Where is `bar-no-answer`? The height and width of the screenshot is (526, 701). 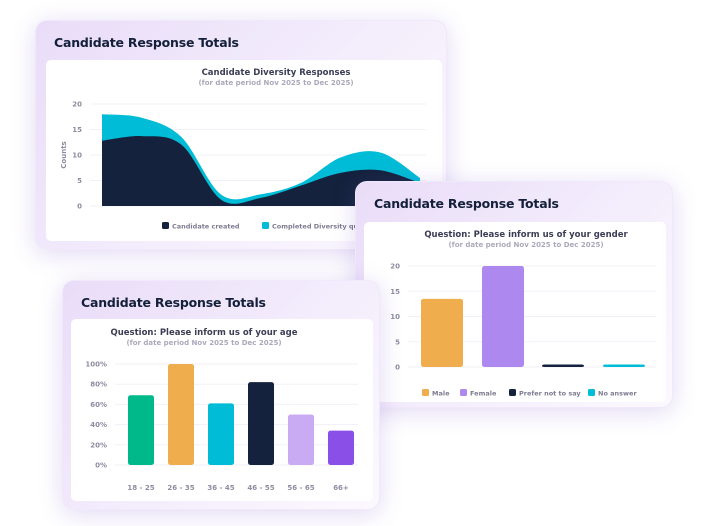
bar-no-answer is located at coordinates (624, 365).